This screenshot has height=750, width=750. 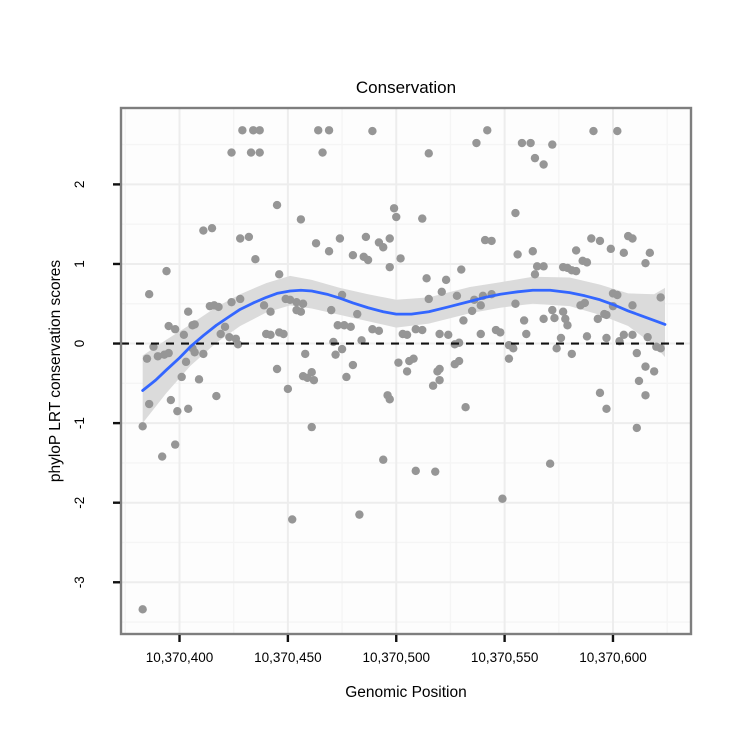 What do you see at coordinates (79, 503) in the screenshot?
I see `y-tick-label: -2` at bounding box center [79, 503].